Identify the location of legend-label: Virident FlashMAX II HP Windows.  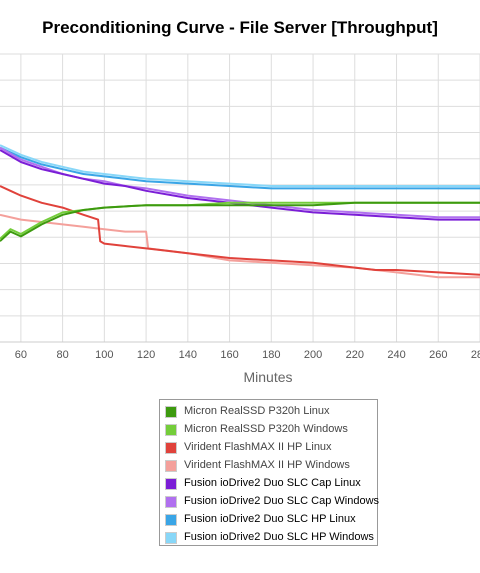
(267, 465).